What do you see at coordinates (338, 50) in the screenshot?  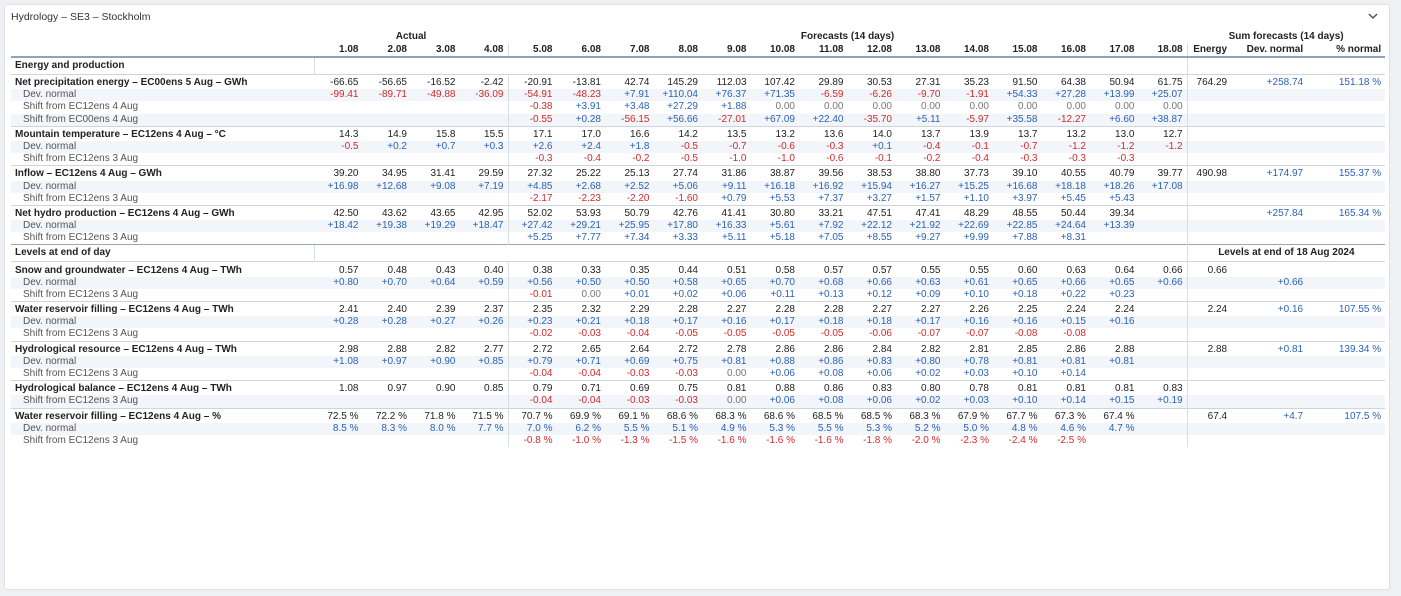 I see `date-header: 1.08` at bounding box center [338, 50].